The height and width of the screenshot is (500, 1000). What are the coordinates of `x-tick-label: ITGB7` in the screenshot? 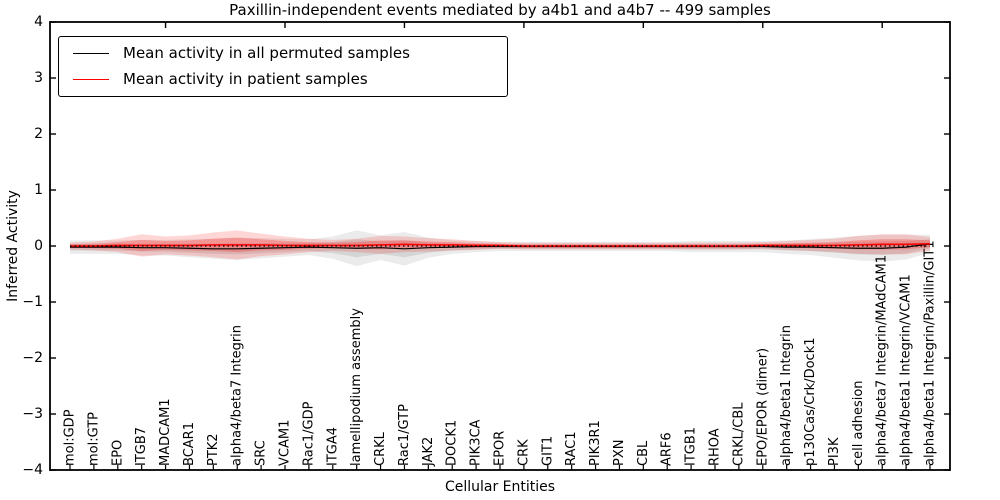 It's located at (141, 446).